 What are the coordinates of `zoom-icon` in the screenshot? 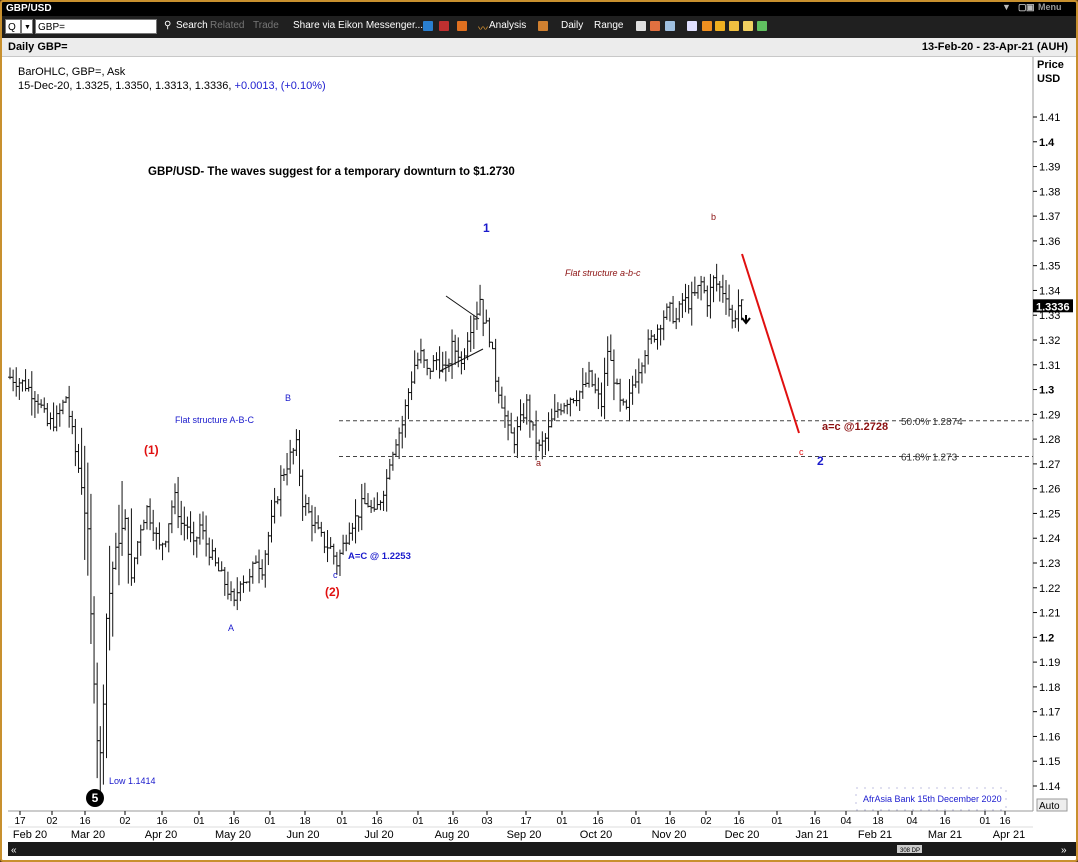 It's located at (734, 26).